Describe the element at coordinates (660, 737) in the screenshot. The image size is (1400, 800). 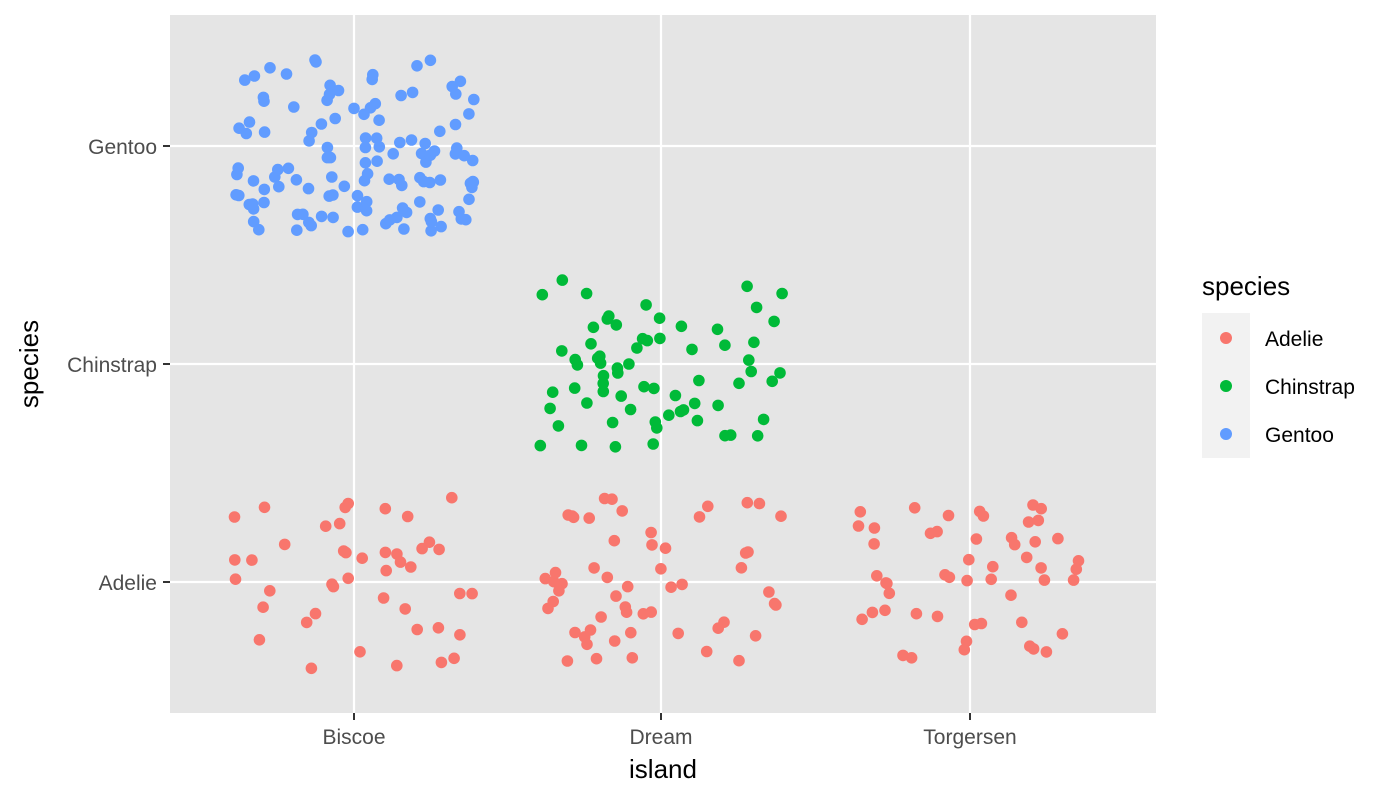
I see `x-tick-label: Dream` at that location.